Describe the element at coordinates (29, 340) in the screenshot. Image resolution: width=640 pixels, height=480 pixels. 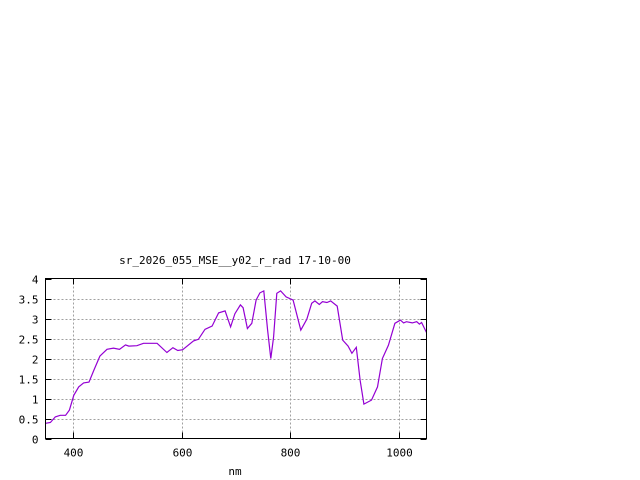
I see `y-tick-label: 2.5` at that location.